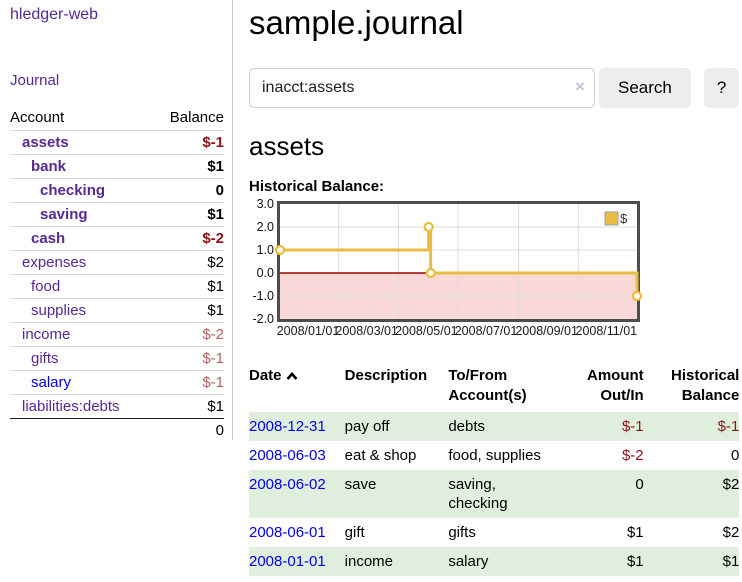 Image resolution: width=742 pixels, height=582 pixels. Describe the element at coordinates (117, 382) in the screenshot. I see `account-row: salary $-1` at that location.